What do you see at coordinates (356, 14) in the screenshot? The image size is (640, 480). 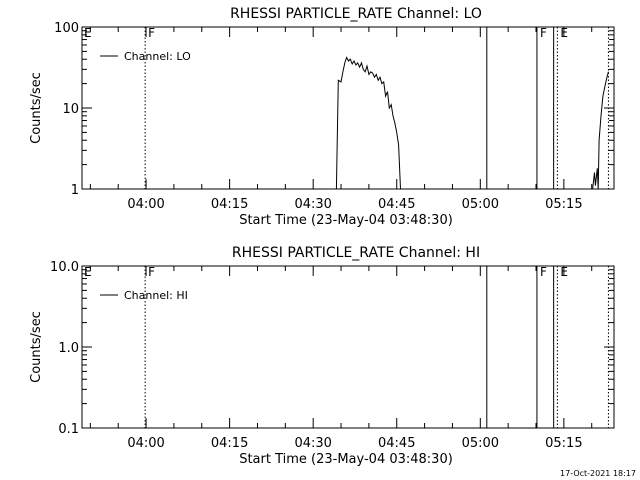 I see `chart-title: RHESSI PARTICLE_RATE Channel: LO` at bounding box center [356, 14].